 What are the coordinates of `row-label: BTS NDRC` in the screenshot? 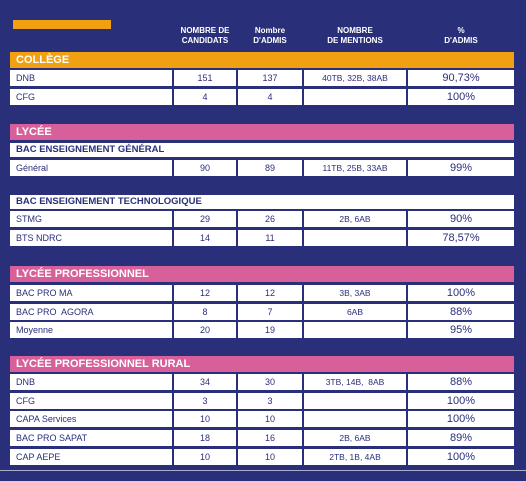 It's located at (91, 238).